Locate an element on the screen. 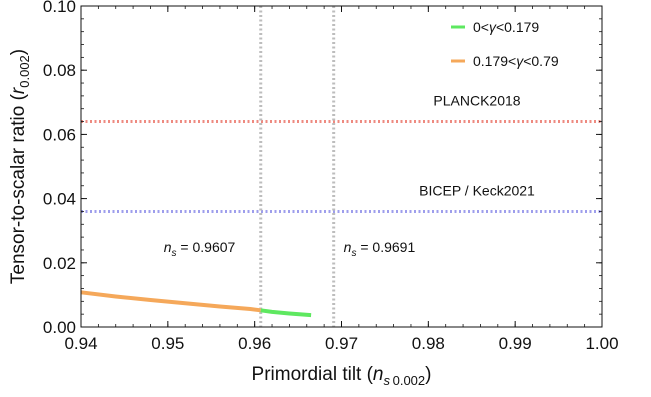 This screenshot has width=651, height=397. reference-line-labels: PLANCK2018 BICEP / Keck2021 is located at coordinates (477, 146).